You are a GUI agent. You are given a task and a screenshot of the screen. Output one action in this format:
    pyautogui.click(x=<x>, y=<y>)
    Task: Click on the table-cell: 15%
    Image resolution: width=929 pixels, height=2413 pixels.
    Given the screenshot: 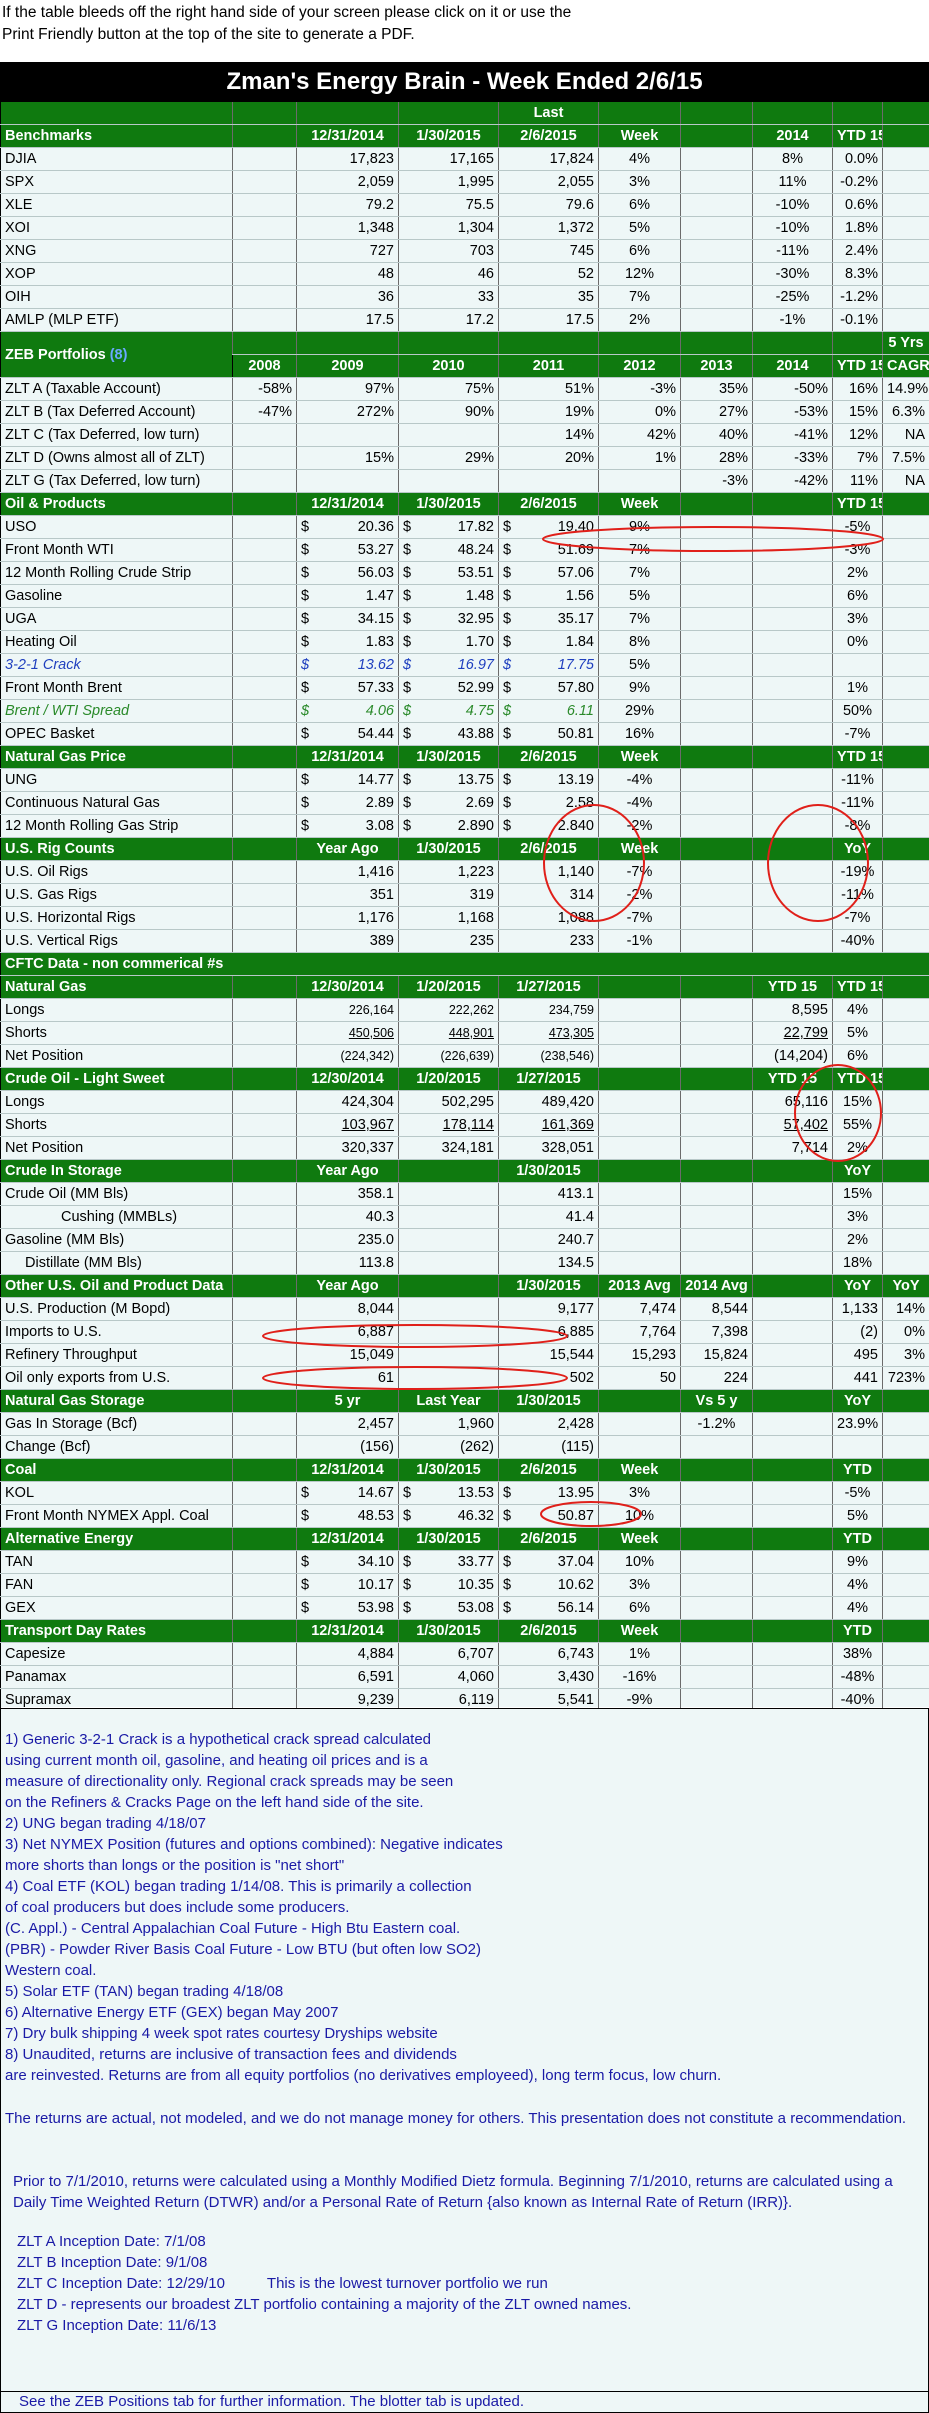 What is the action you would take?
    pyautogui.click(x=347, y=458)
    